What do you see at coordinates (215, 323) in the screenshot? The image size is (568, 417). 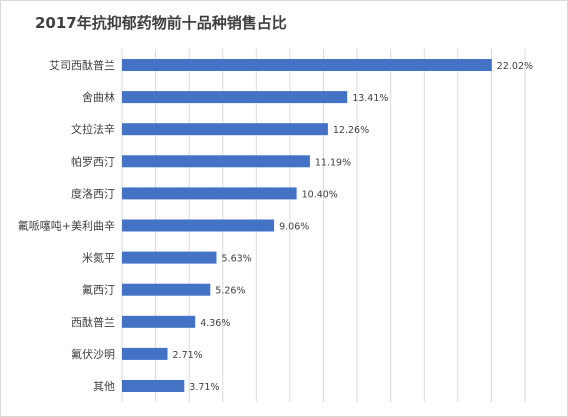 I see `value-label: 4.36%` at bounding box center [215, 323].